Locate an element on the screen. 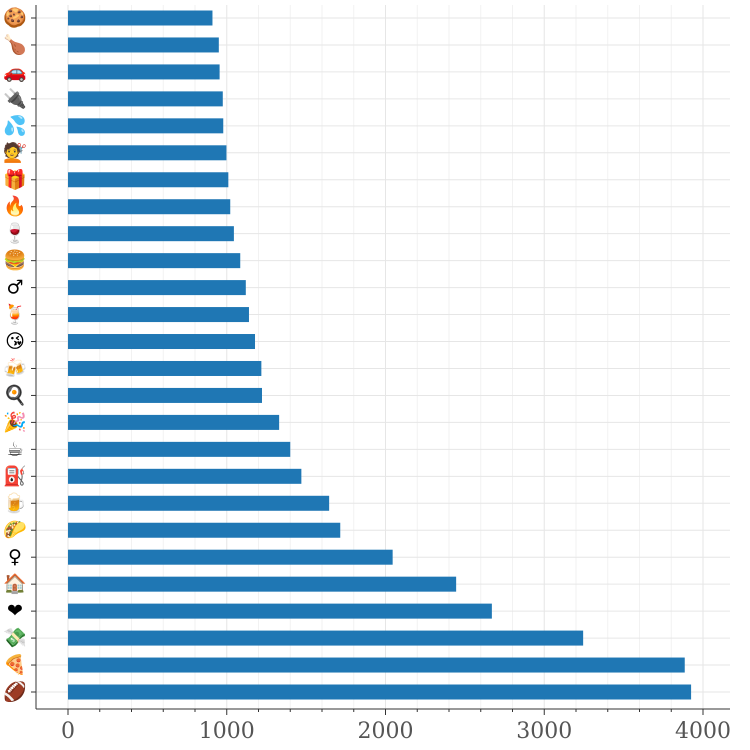  y-tick-label: 🍗 is located at coordinates (15, 44).